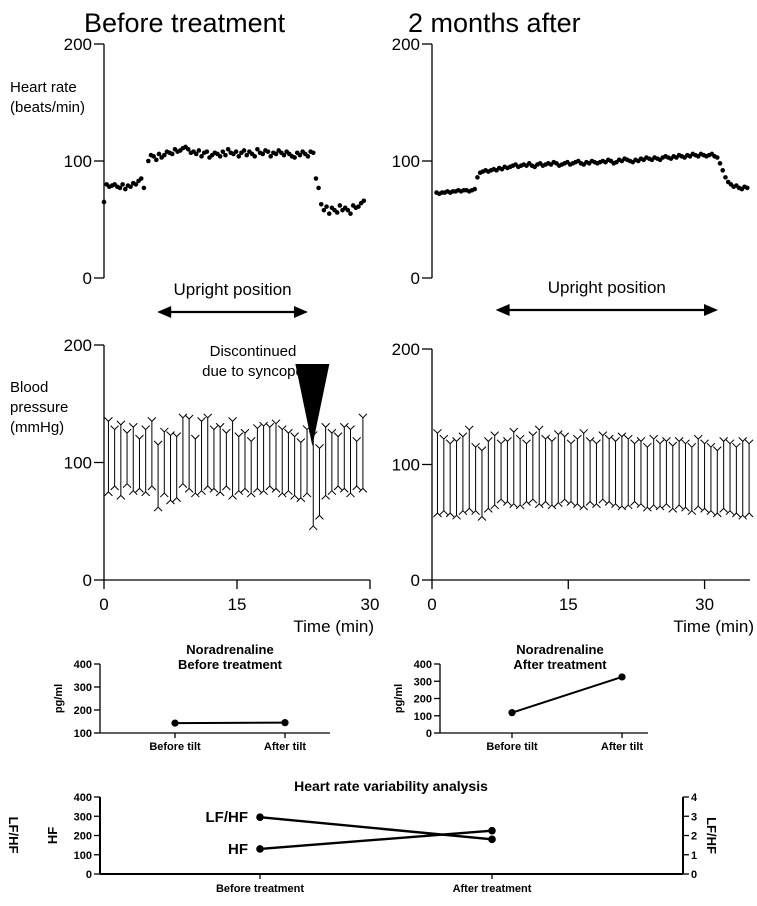  I want to click on hr-before-y-label: Heart rate, so click(43, 87).